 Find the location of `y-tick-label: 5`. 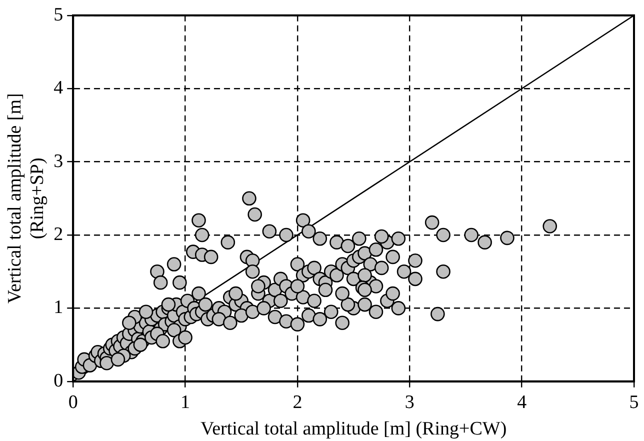

y-tick-label: 5 is located at coordinates (59, 15).